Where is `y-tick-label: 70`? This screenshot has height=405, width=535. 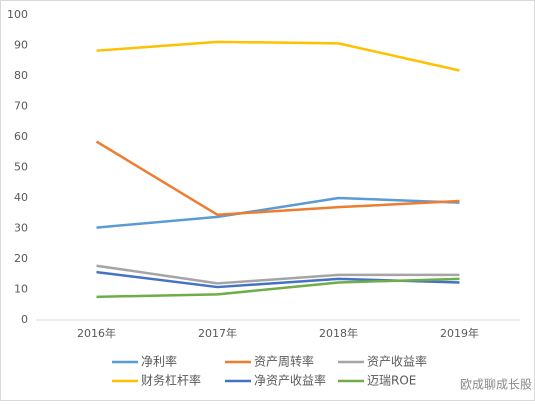
y-tick-label: 70 is located at coordinates (21, 106).